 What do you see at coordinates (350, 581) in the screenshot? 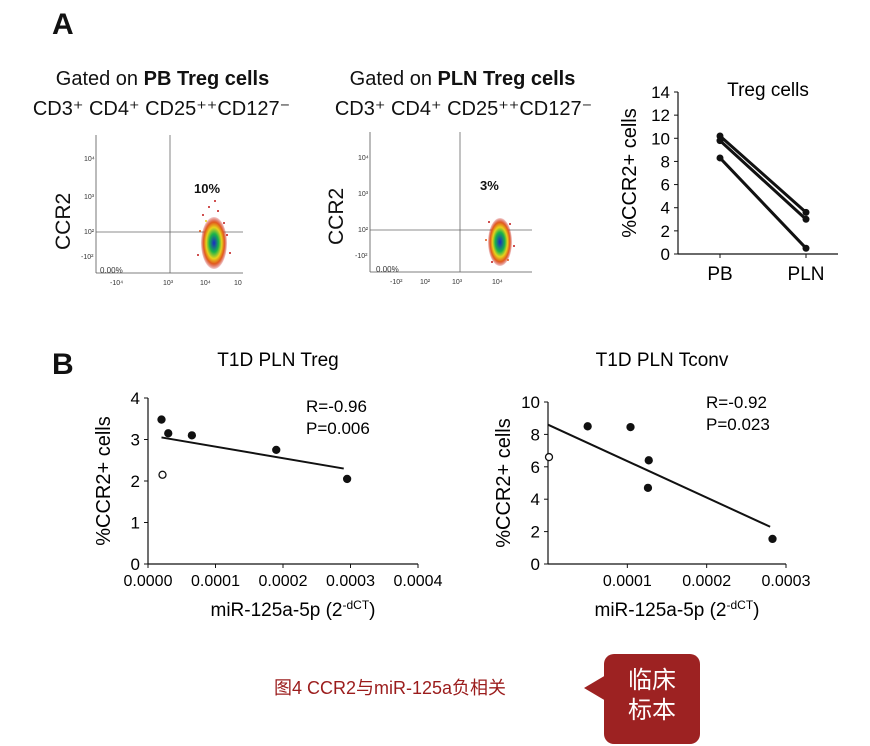
I see `treg-scatter-xtick-label: 0.0003` at bounding box center [350, 581].